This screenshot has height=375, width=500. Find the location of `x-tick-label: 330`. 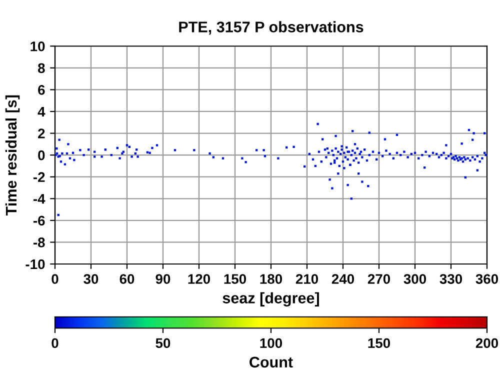

x-tick-label: 330 is located at coordinates (451, 279).